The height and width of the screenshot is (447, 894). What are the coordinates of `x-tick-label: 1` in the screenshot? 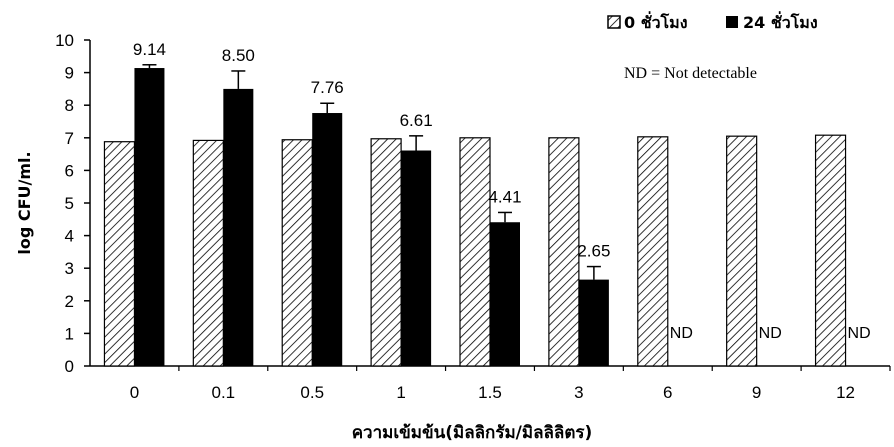 It's located at (400, 392).